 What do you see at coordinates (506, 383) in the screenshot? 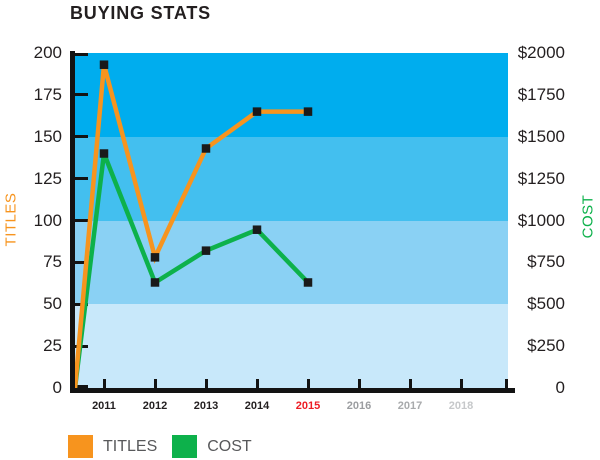
I see `x-axis-end-tick` at bounding box center [506, 383].